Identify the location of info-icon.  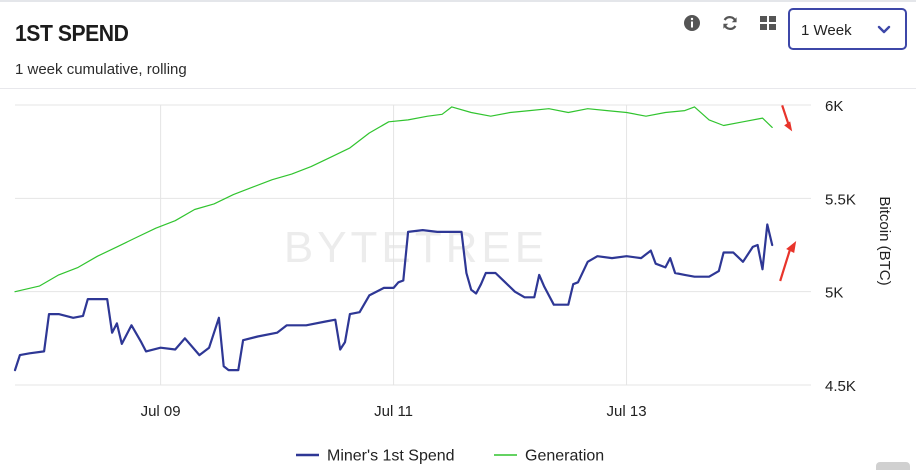
(692, 23).